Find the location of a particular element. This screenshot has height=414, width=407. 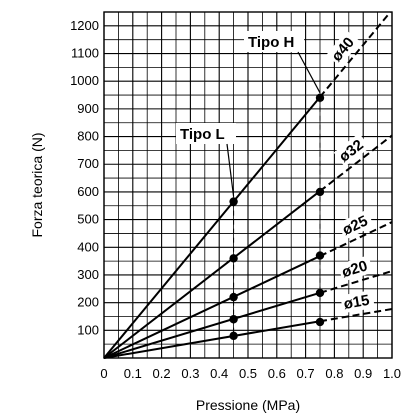

y-tick-label: 700 is located at coordinates (88, 163).